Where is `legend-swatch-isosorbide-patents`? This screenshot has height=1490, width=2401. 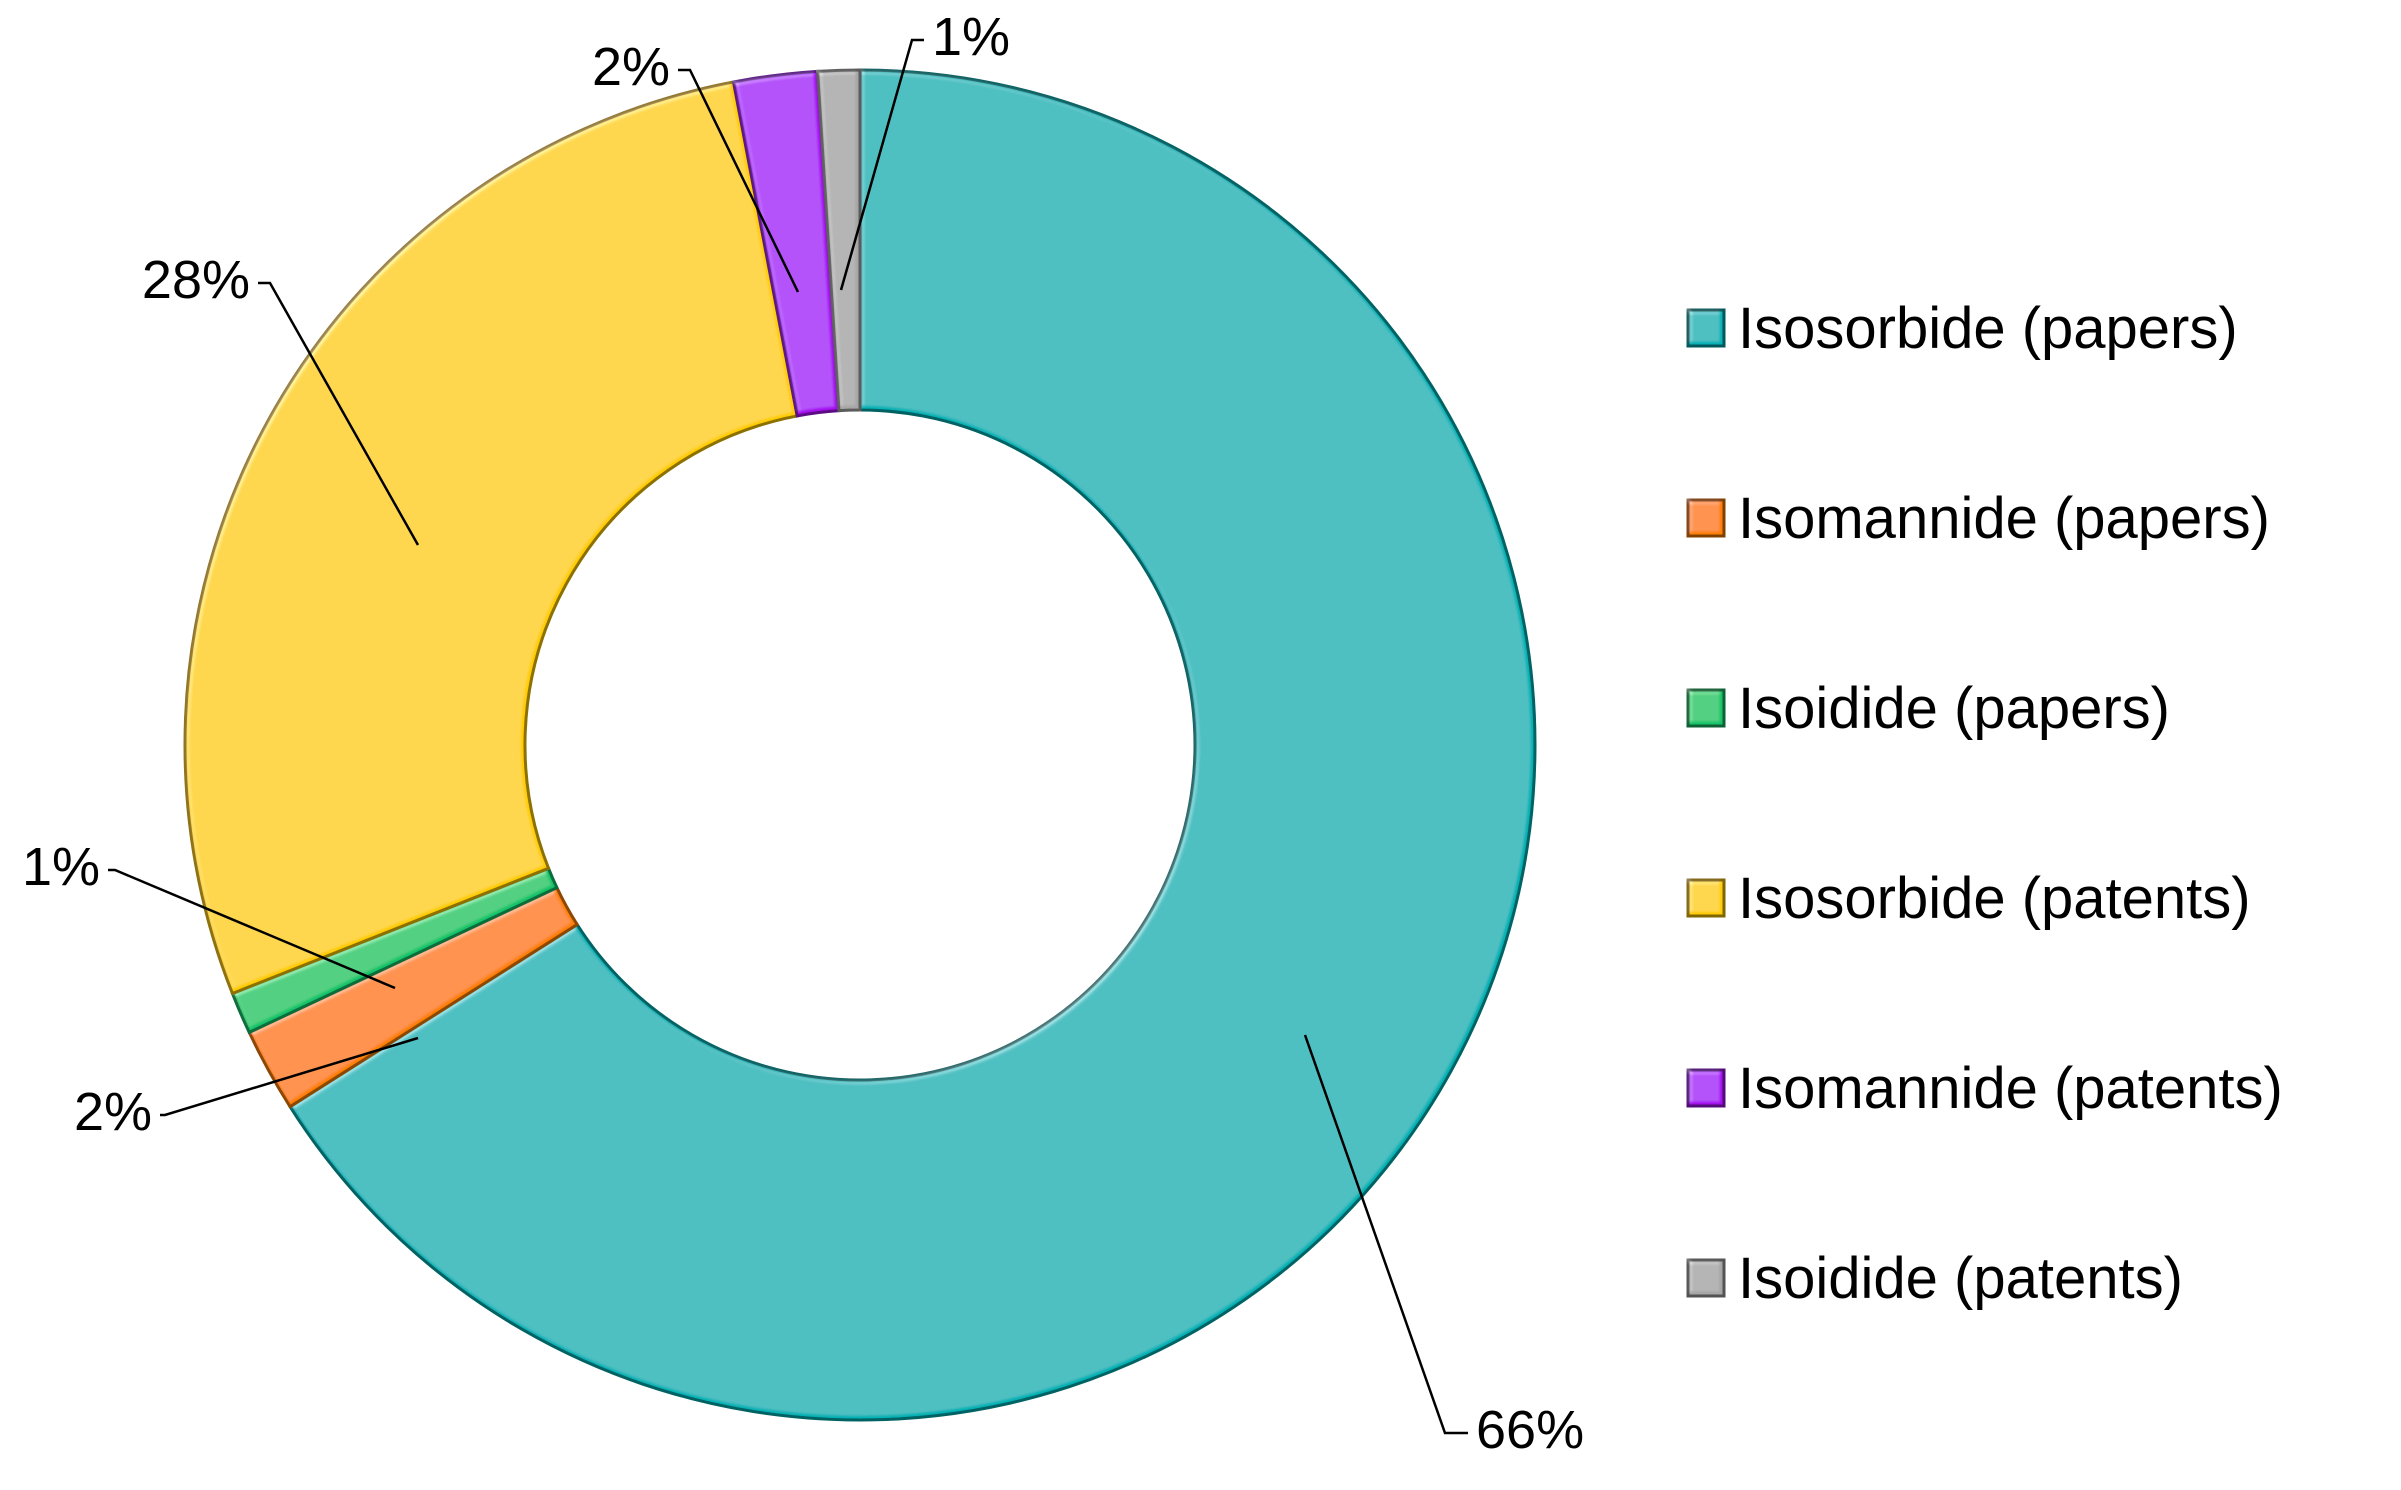 legend-swatch-isosorbide-patents is located at coordinates (1706, 898).